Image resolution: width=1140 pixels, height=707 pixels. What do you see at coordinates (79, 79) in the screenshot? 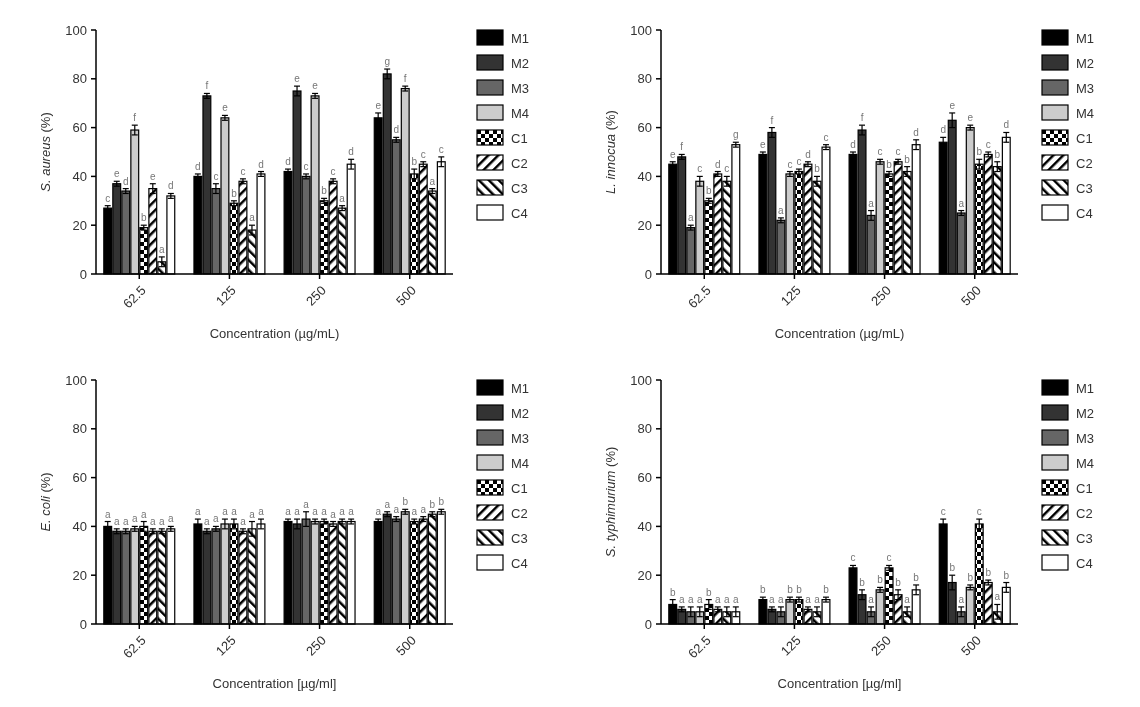
I see `y-tick-label: 80` at bounding box center [79, 79].